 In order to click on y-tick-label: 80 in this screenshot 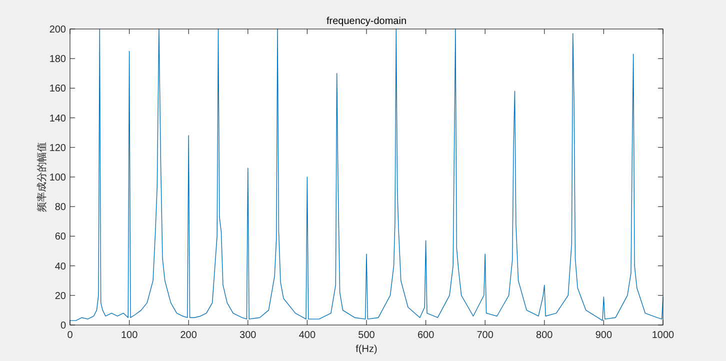, I will do `click(60, 208)`.